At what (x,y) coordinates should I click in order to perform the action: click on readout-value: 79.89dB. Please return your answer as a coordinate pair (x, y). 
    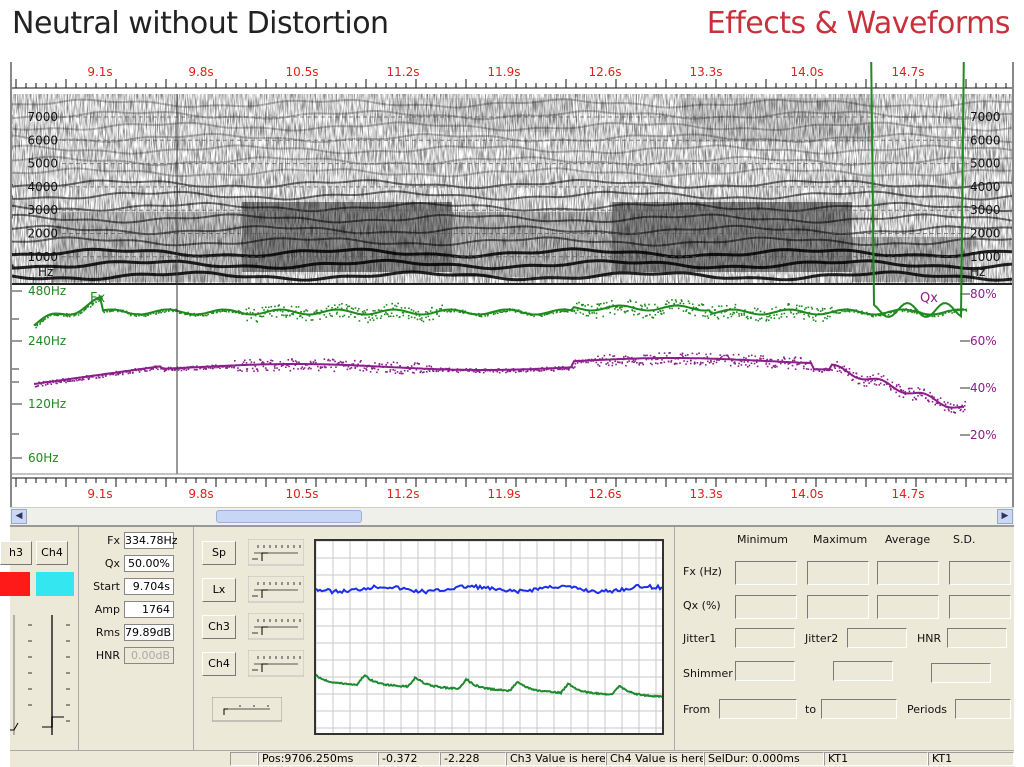
    Looking at the image, I should click on (149, 632).